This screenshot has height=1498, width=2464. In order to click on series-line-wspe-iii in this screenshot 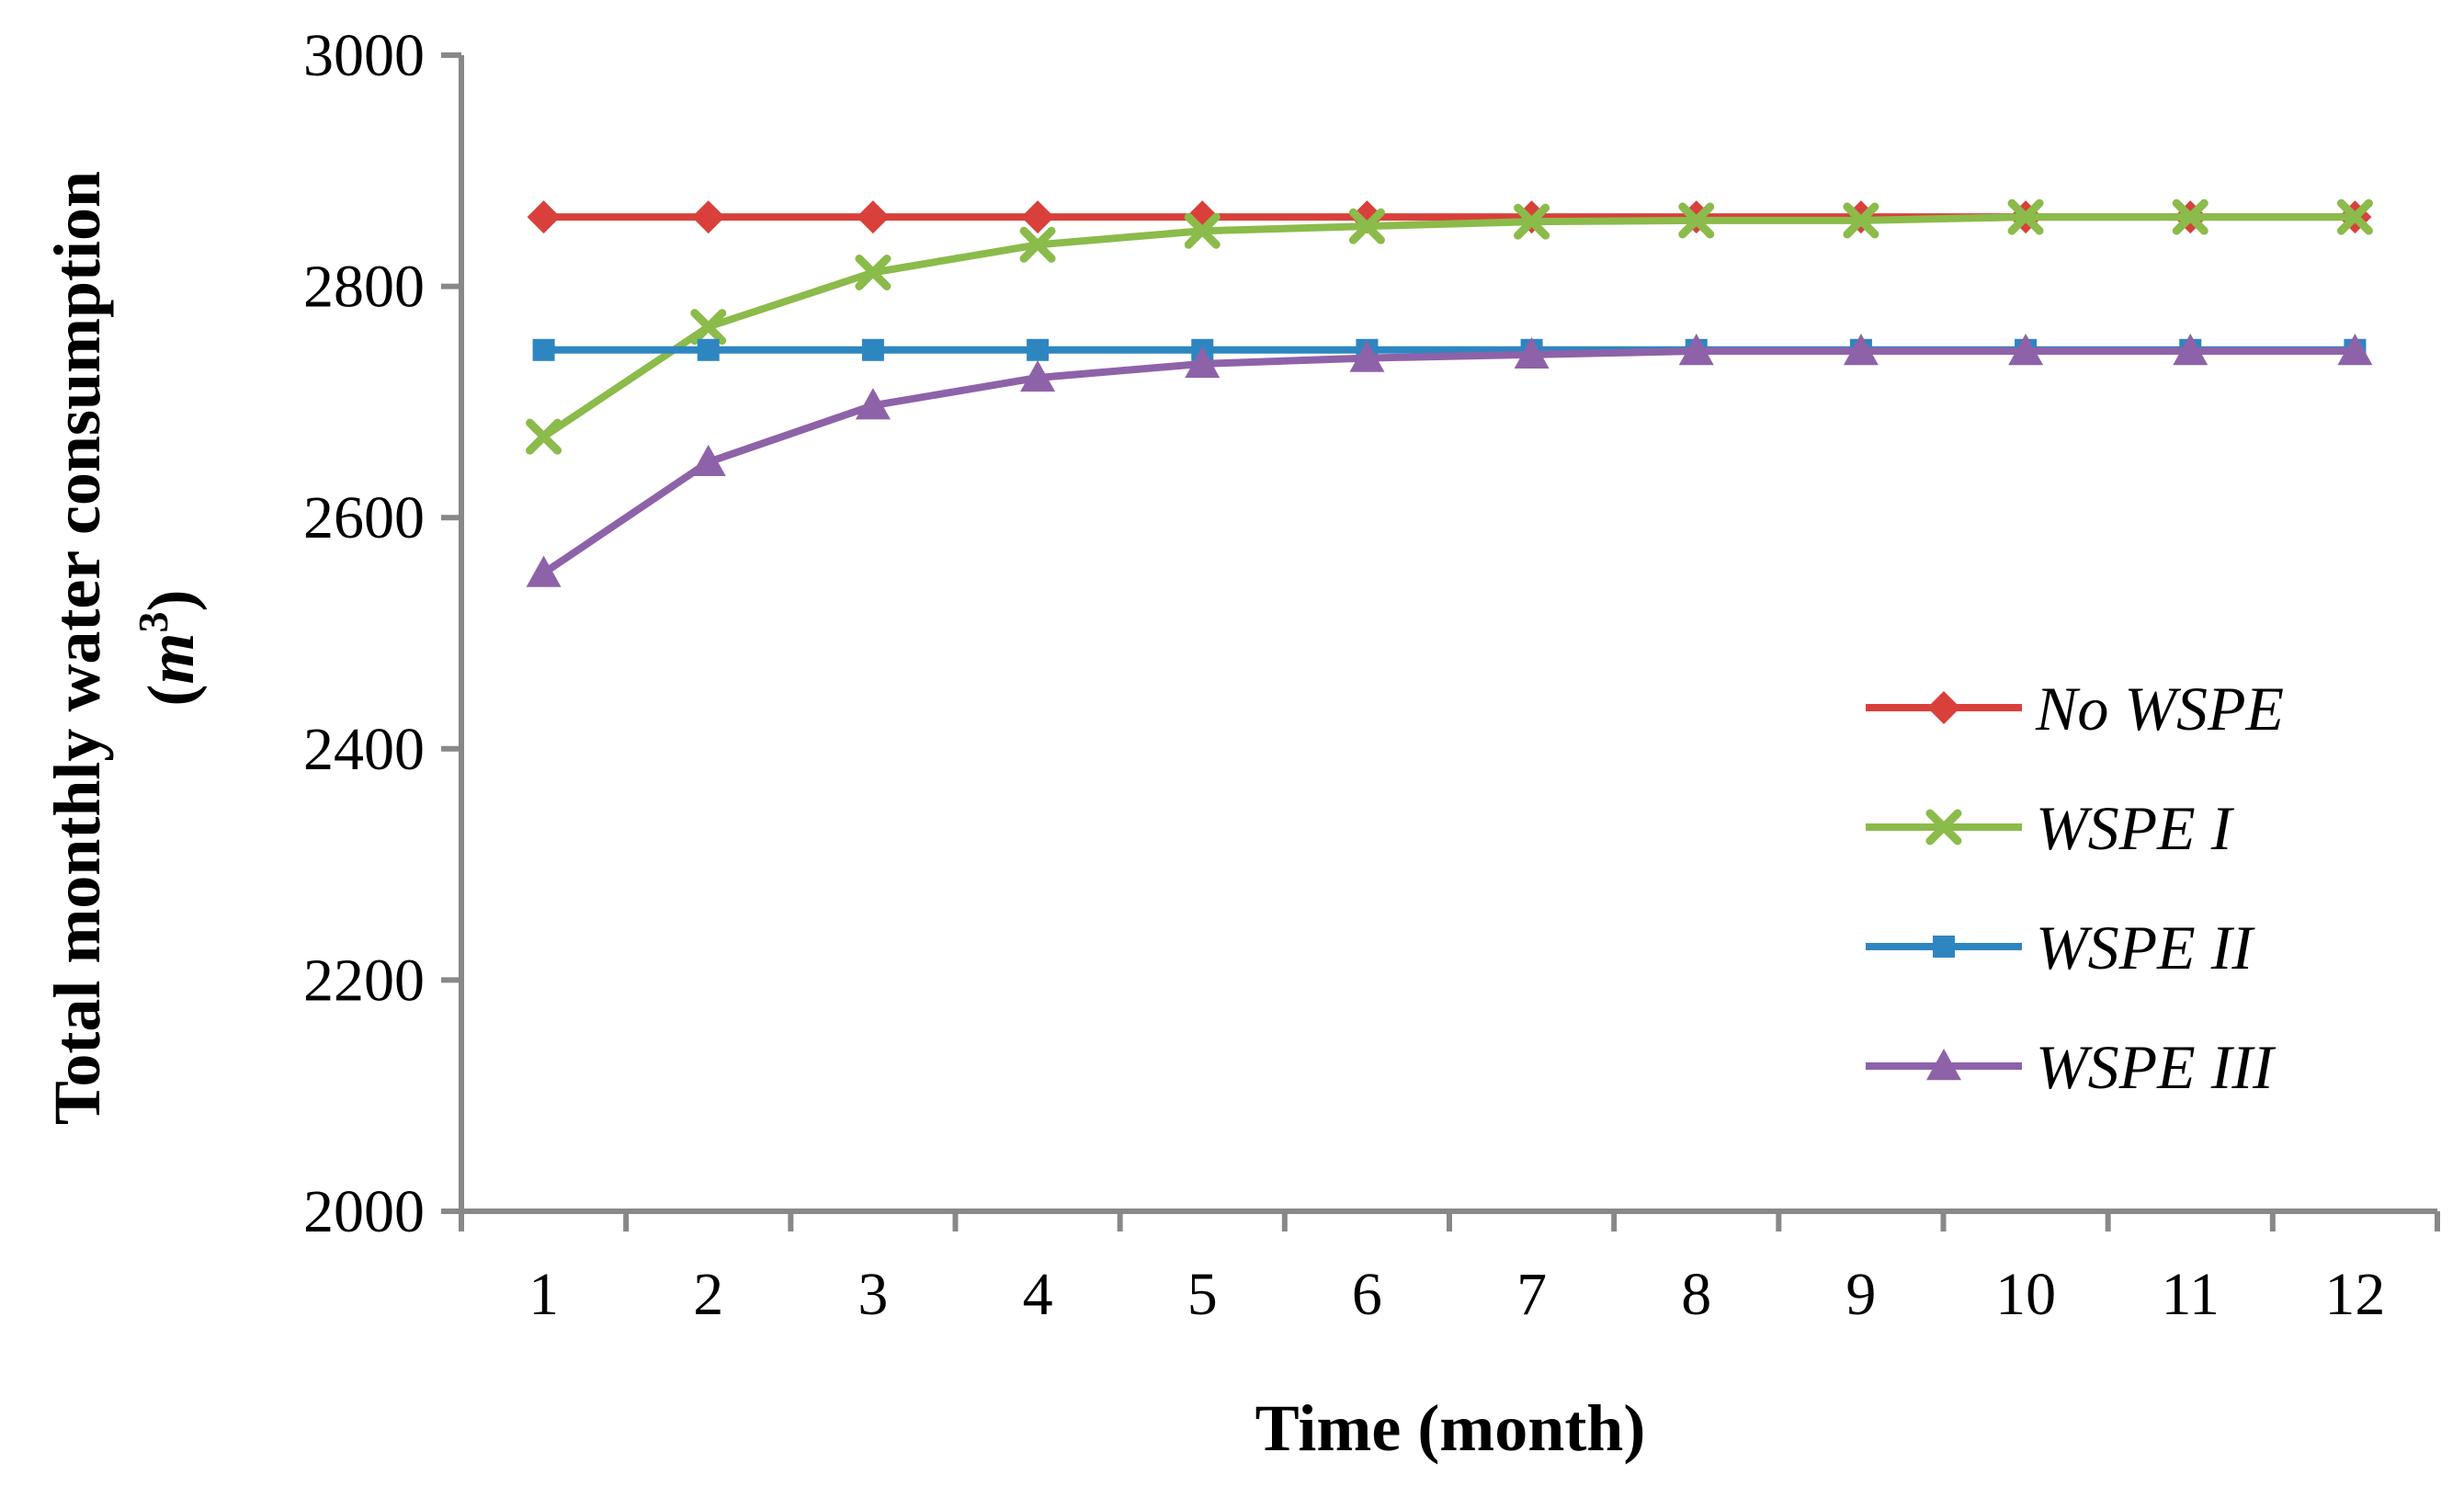, I will do `click(1449, 461)`.